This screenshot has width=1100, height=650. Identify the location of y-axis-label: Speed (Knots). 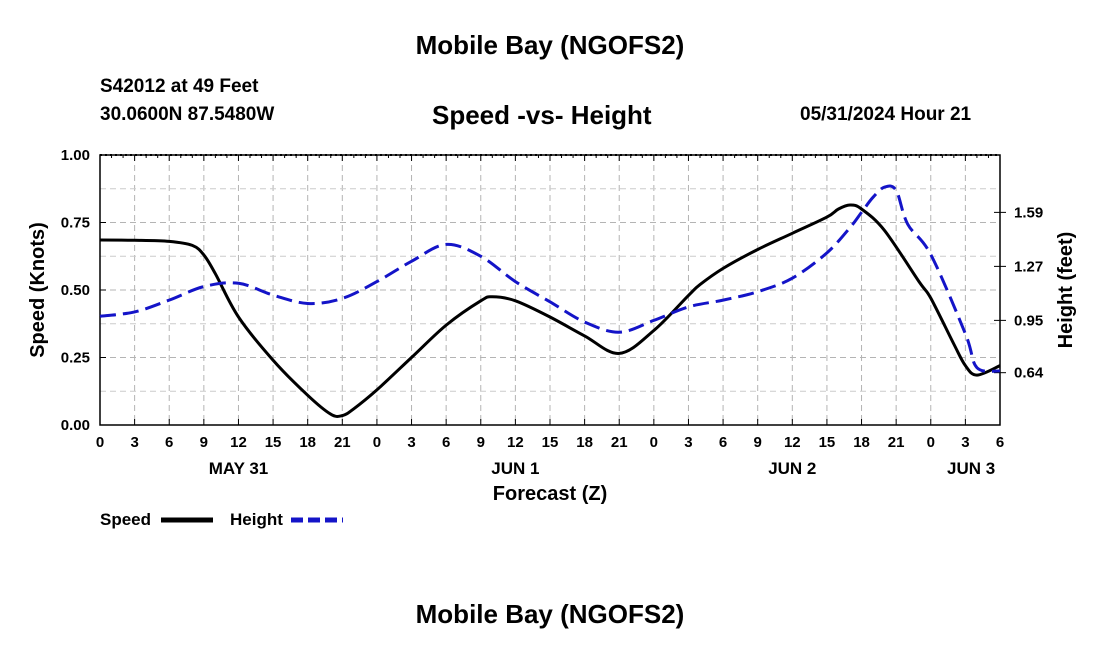
(38, 290).